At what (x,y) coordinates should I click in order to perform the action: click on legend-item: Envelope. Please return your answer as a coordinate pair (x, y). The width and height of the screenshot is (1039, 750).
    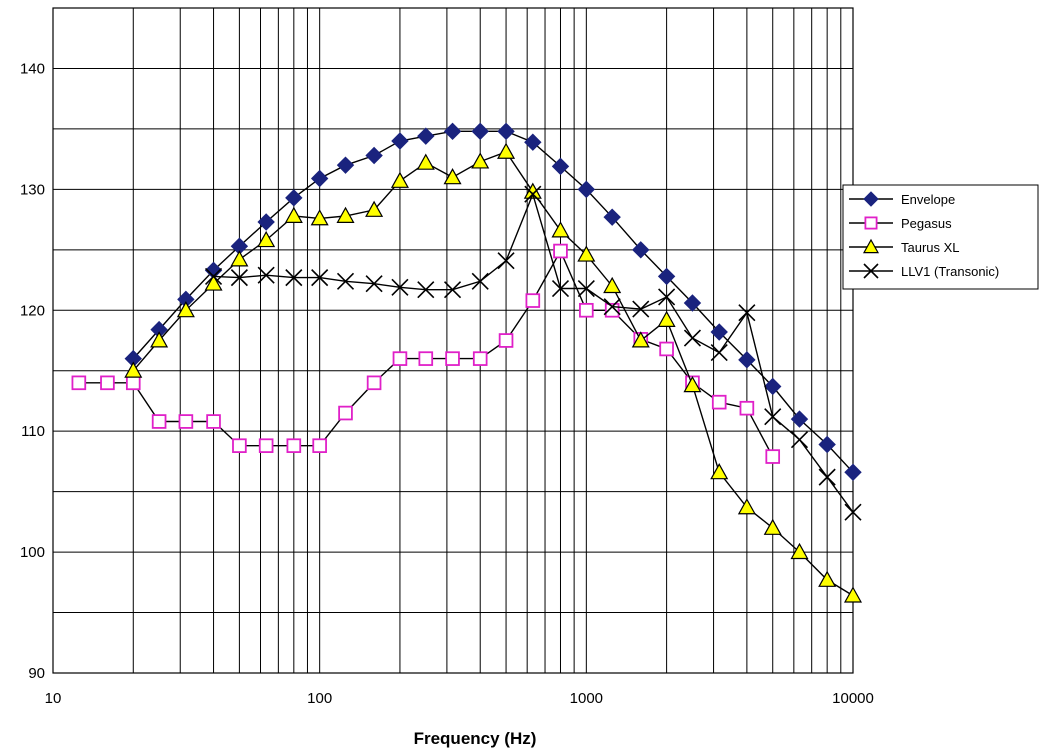
    Looking at the image, I should click on (902, 199).